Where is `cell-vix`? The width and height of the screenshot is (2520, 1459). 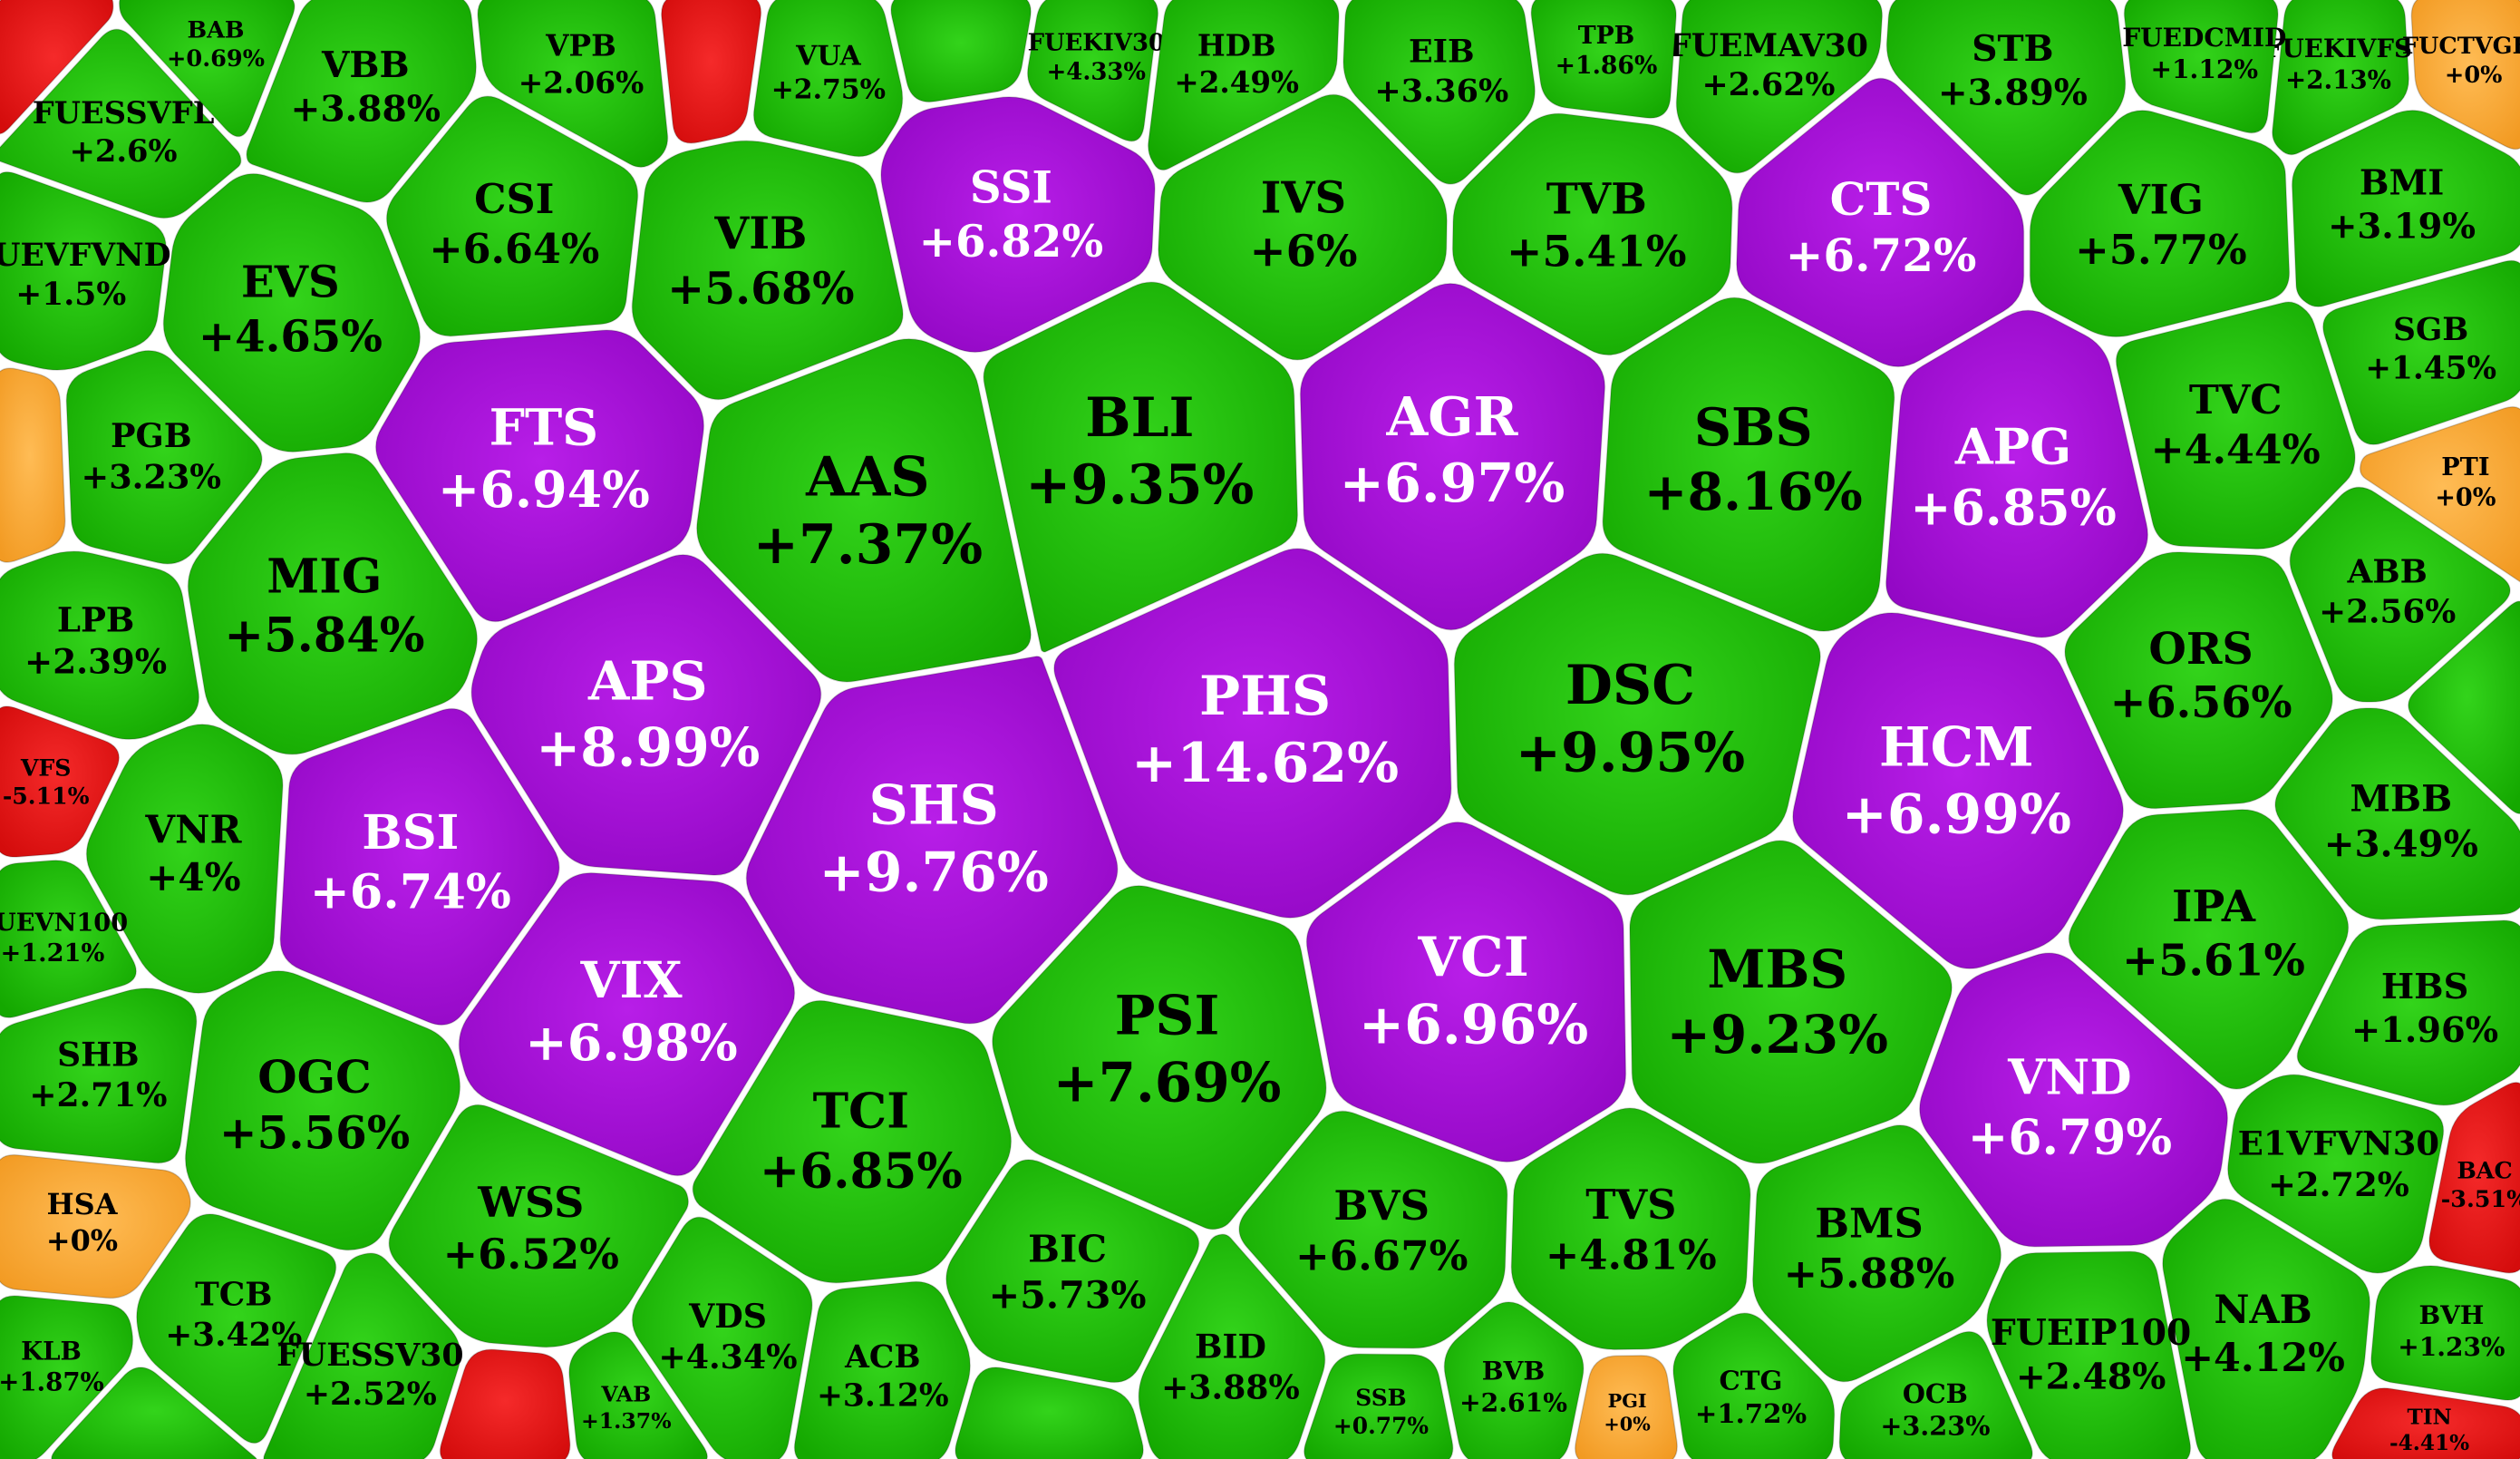
cell-vix is located at coordinates (627, 1024).